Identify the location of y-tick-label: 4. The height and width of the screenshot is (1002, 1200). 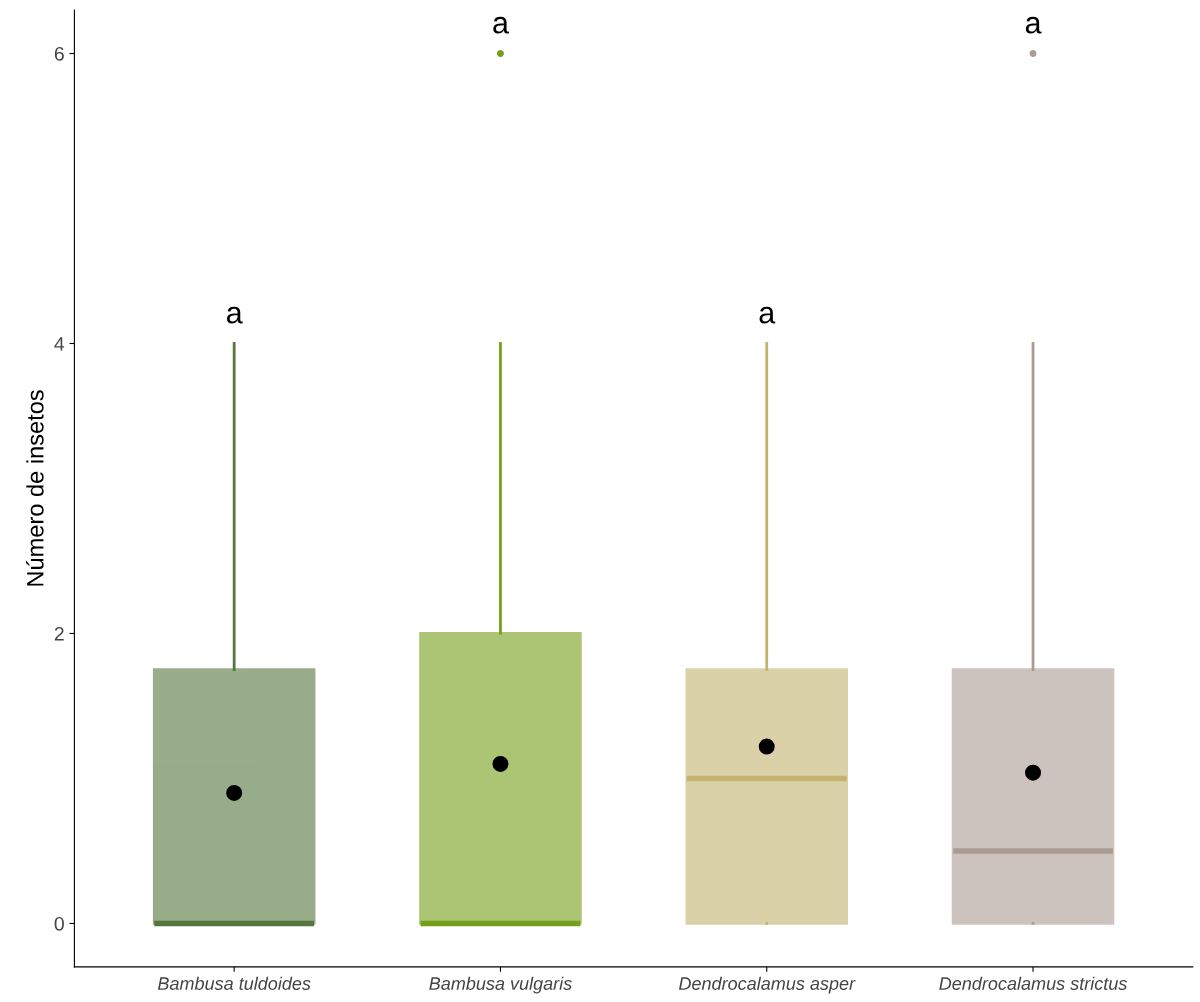
(59, 344).